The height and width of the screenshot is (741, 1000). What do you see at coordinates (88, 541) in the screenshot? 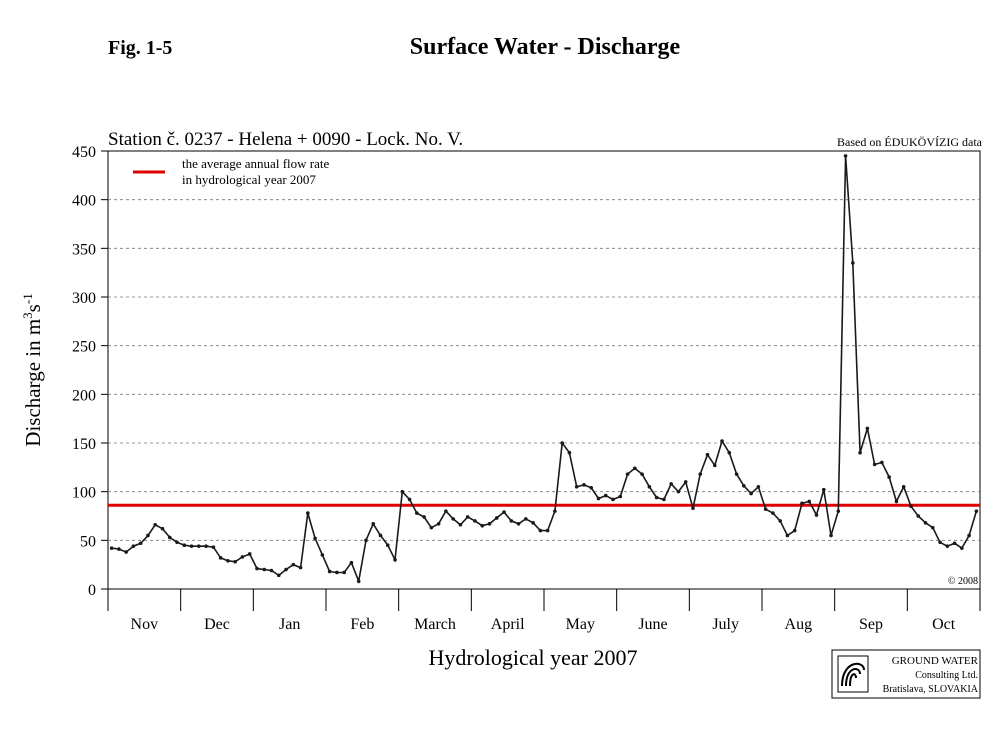
I see `y-tick-label: 50` at bounding box center [88, 541].